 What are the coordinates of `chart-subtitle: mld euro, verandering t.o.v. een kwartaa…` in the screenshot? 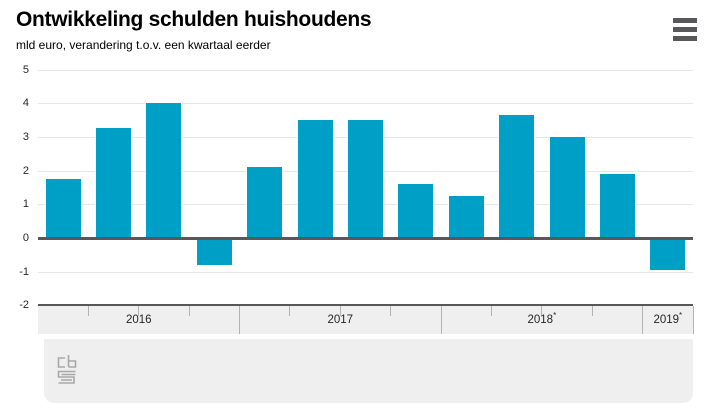 It's located at (143, 45).